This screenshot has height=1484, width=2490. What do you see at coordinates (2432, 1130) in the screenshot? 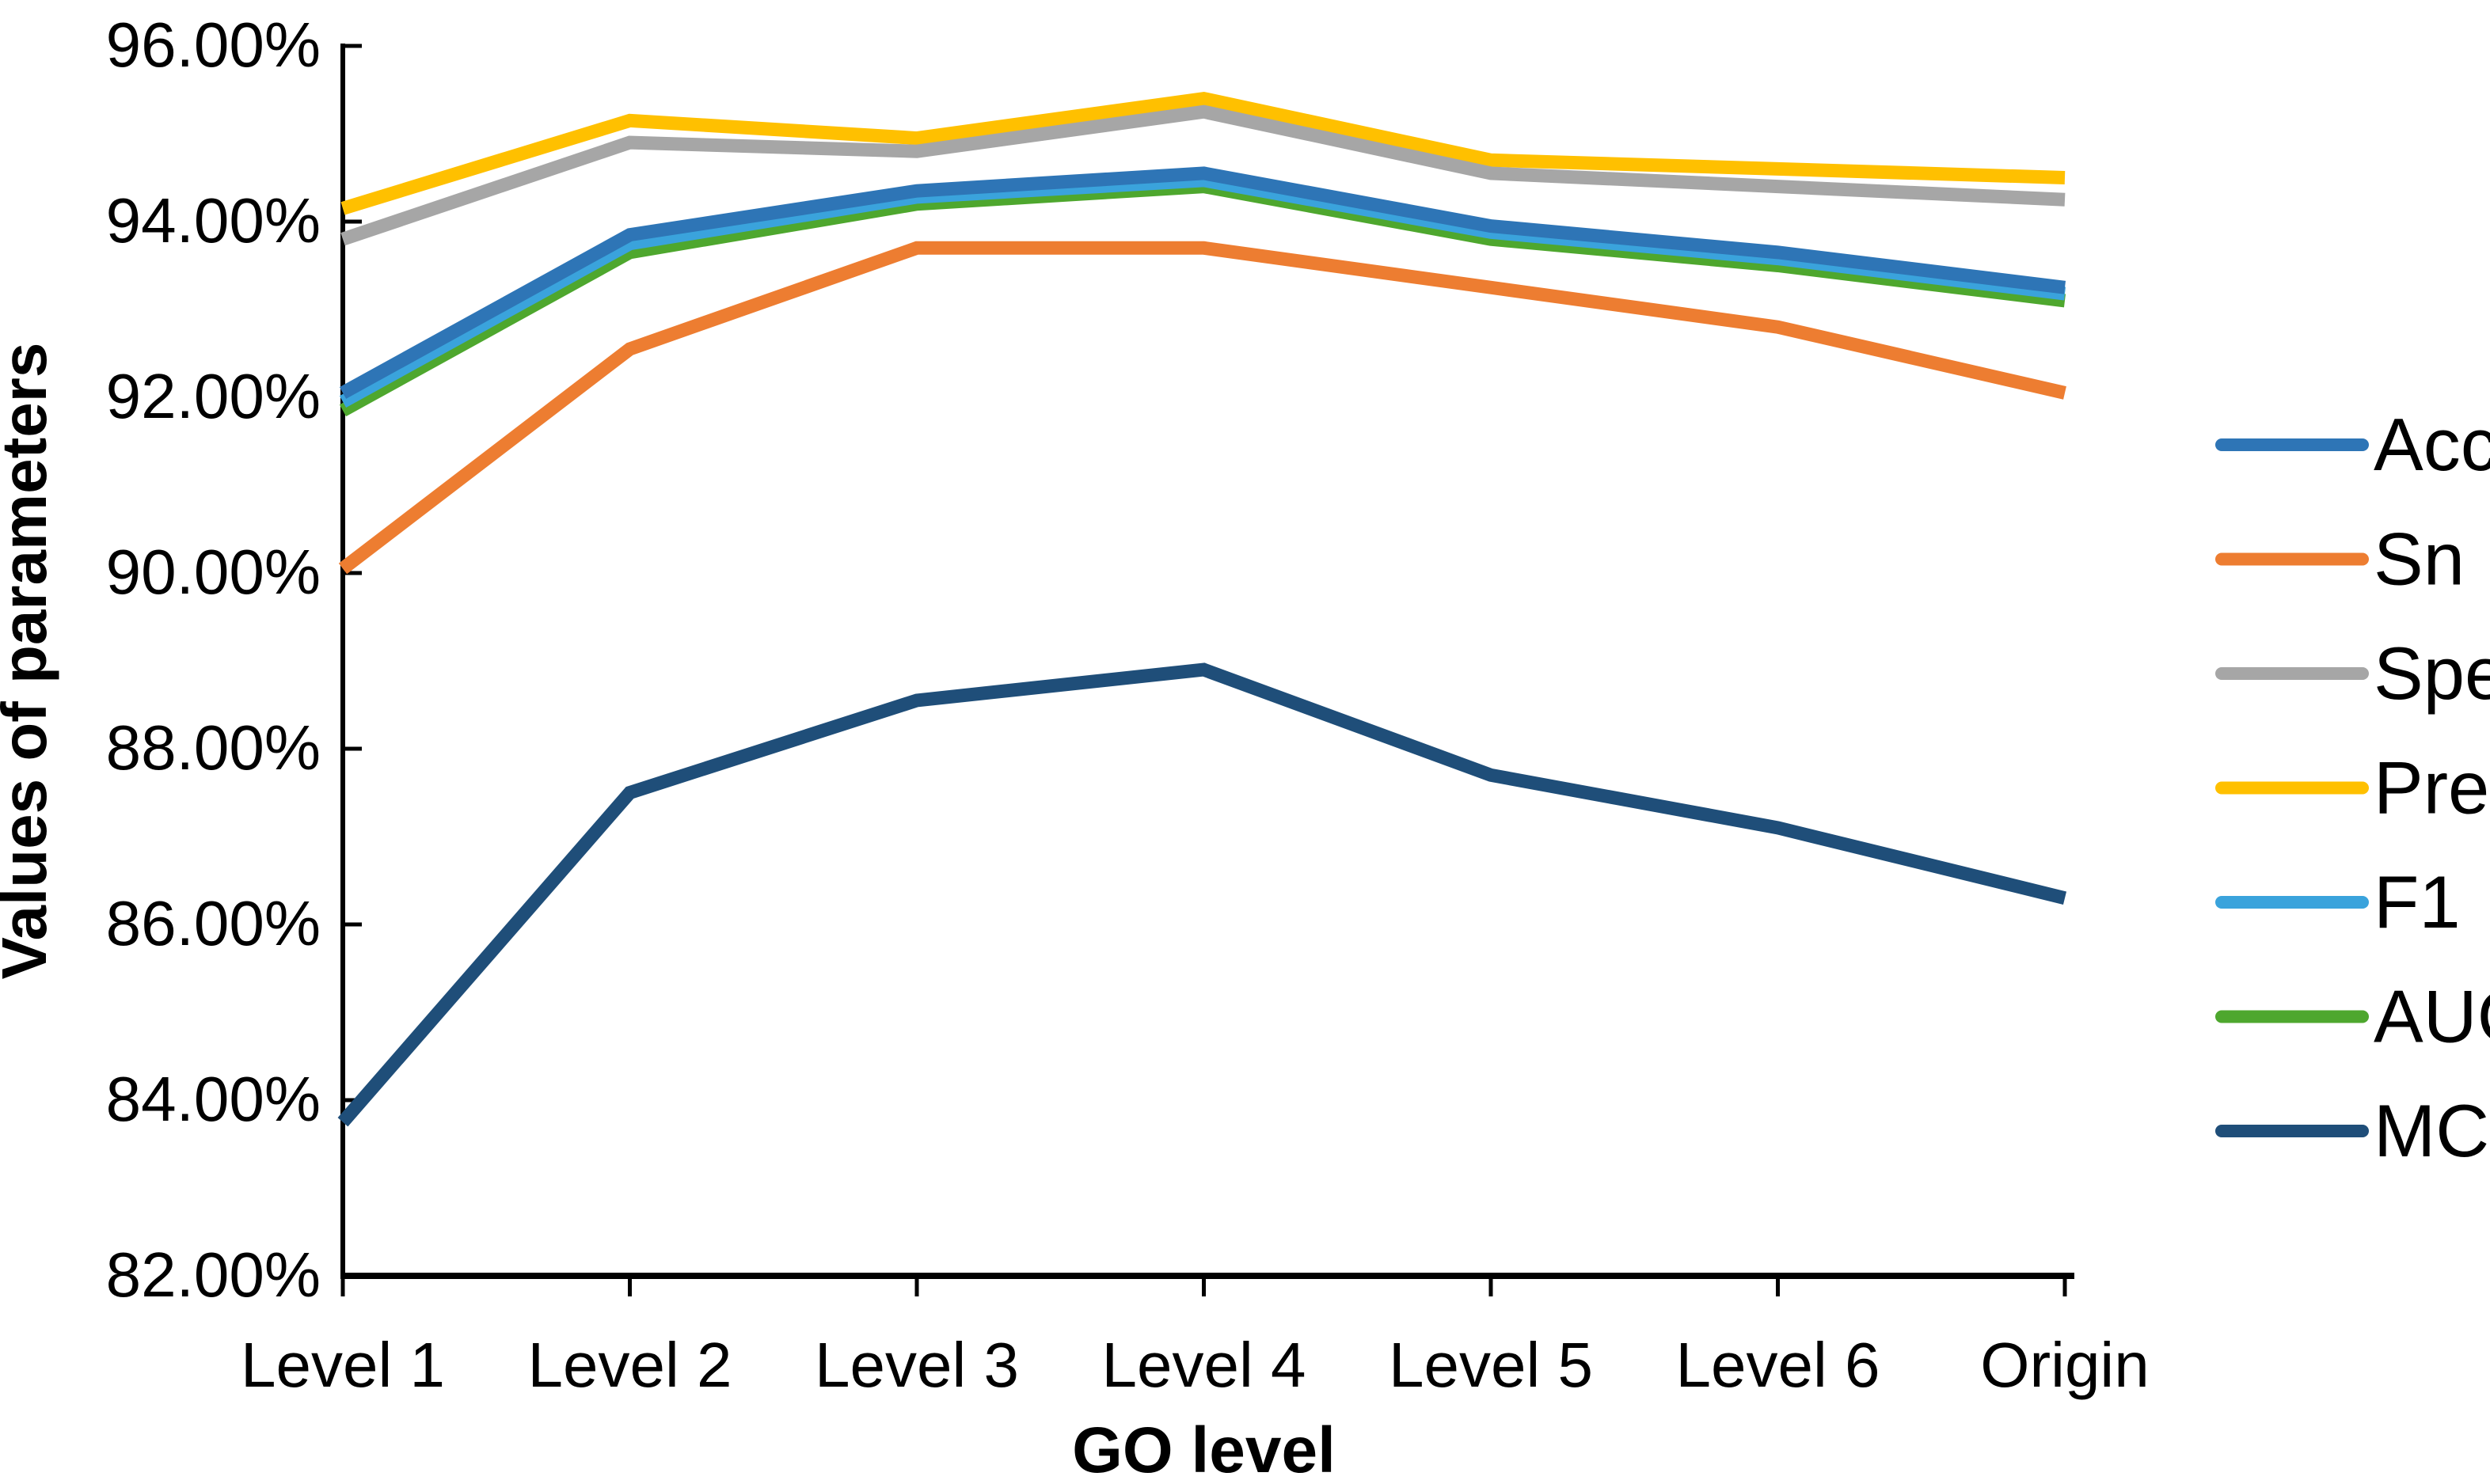
I see `legend-label-mcc: MCC` at bounding box center [2432, 1130].